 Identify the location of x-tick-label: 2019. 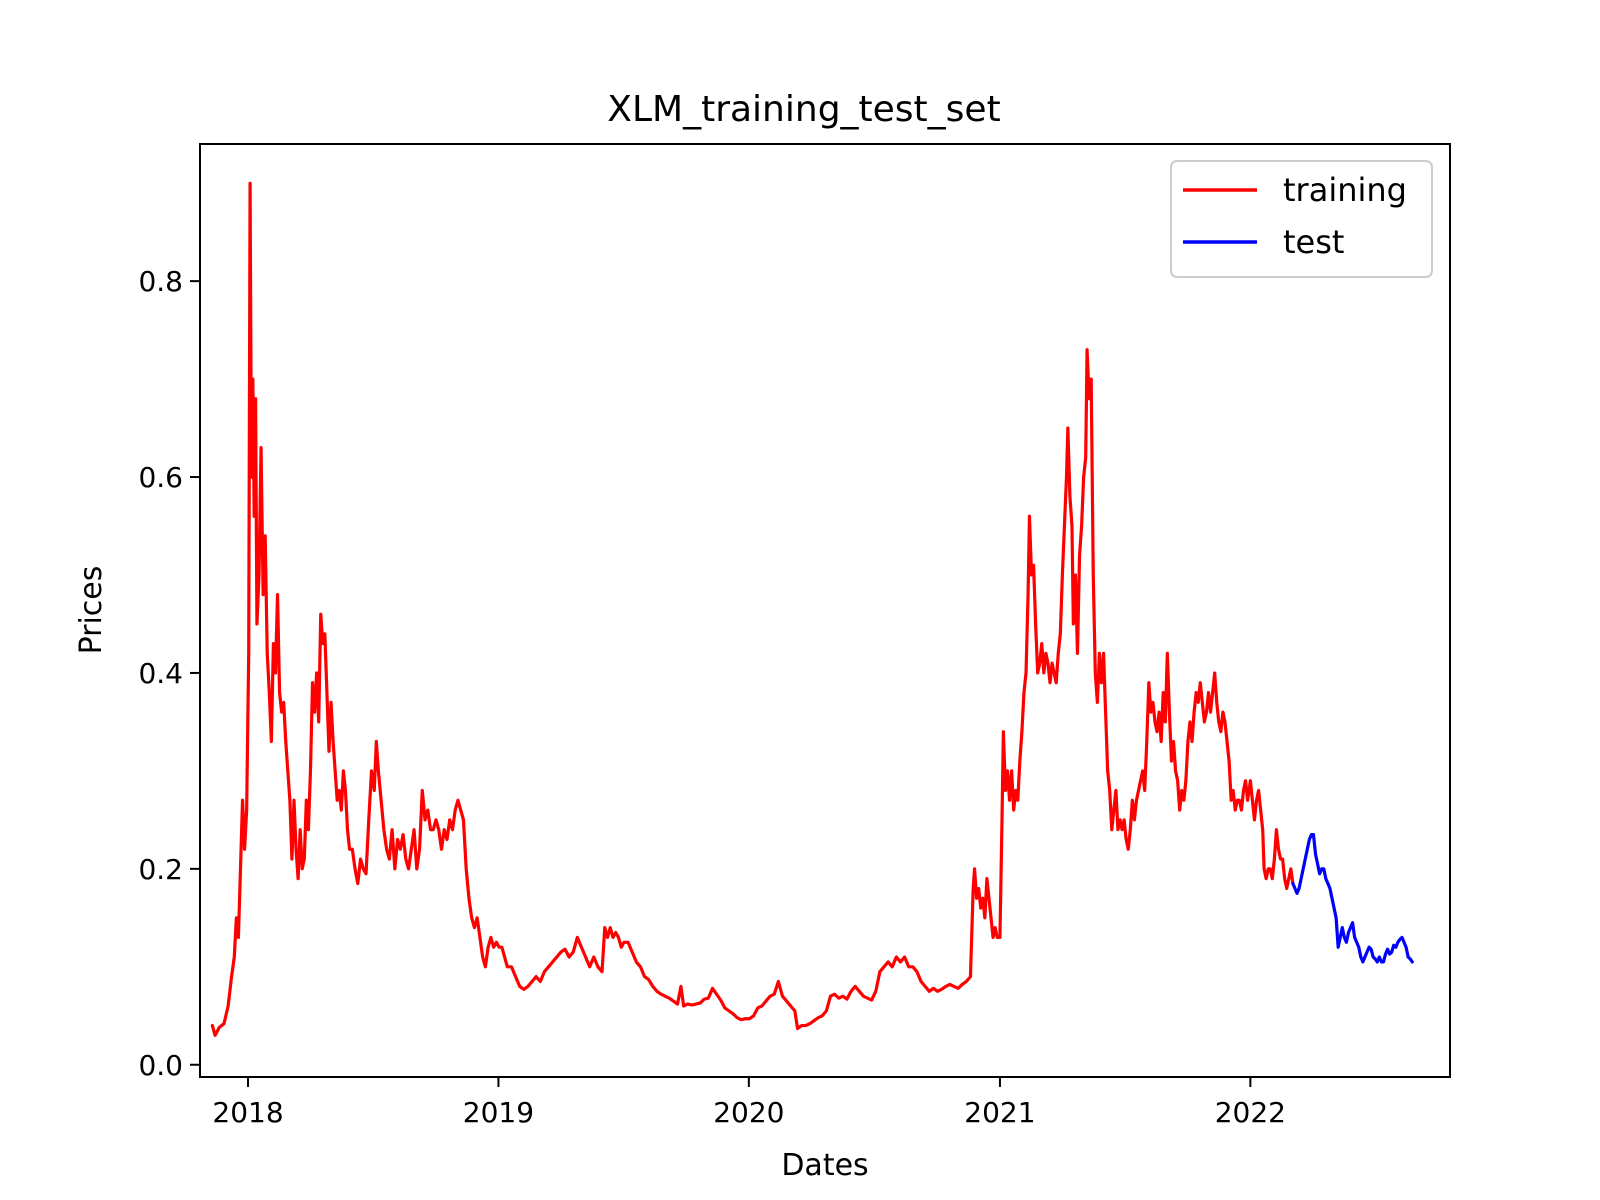
(498, 1112).